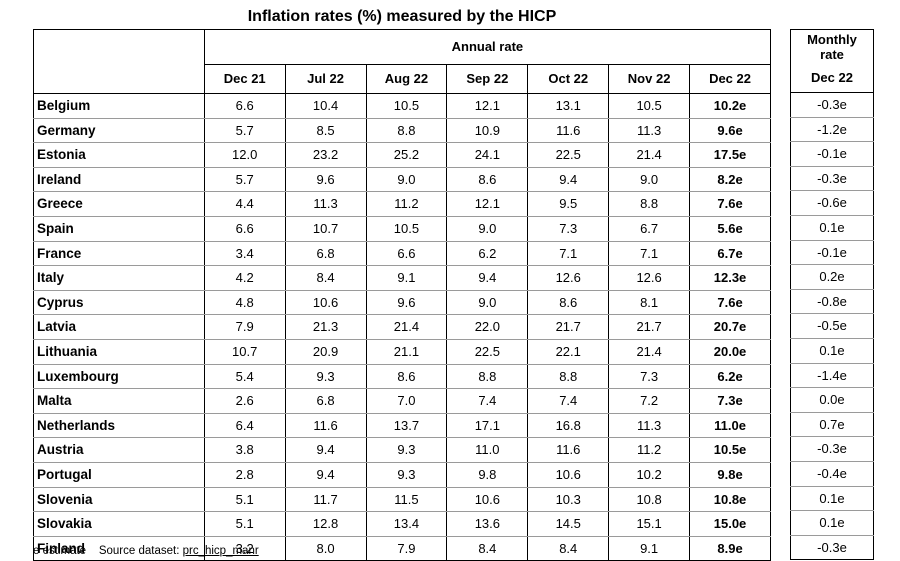 The height and width of the screenshot is (561, 900). Describe the element at coordinates (407, 155) in the screenshot. I see `rate-cell: 25.2` at that location.